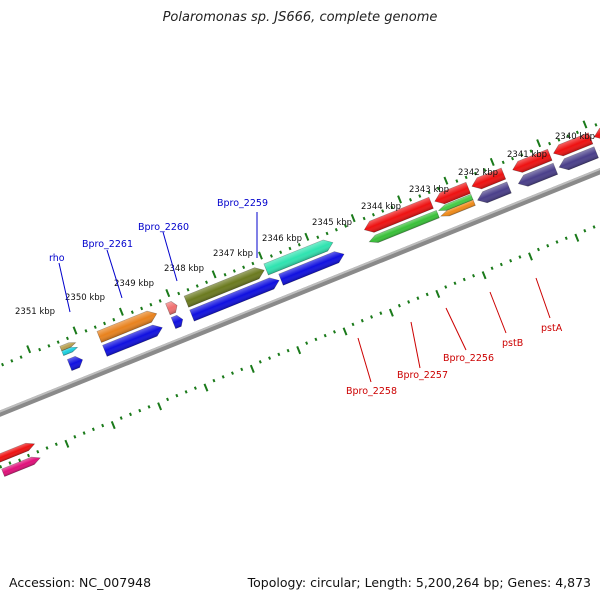 This screenshot has width=600, height=600. I want to click on scale-label: 2343 kbp, so click(429, 190).